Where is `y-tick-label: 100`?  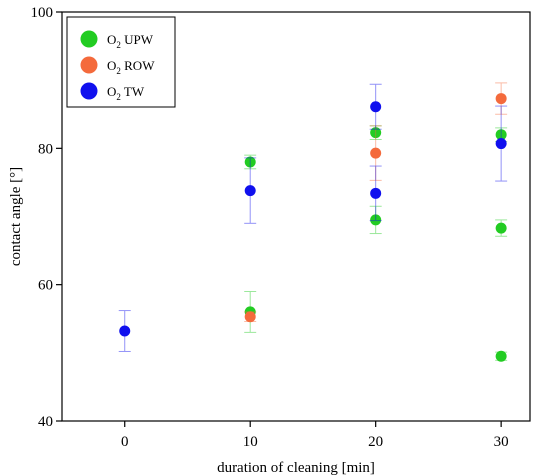
y-tick-label: 100 is located at coordinates (42, 13).